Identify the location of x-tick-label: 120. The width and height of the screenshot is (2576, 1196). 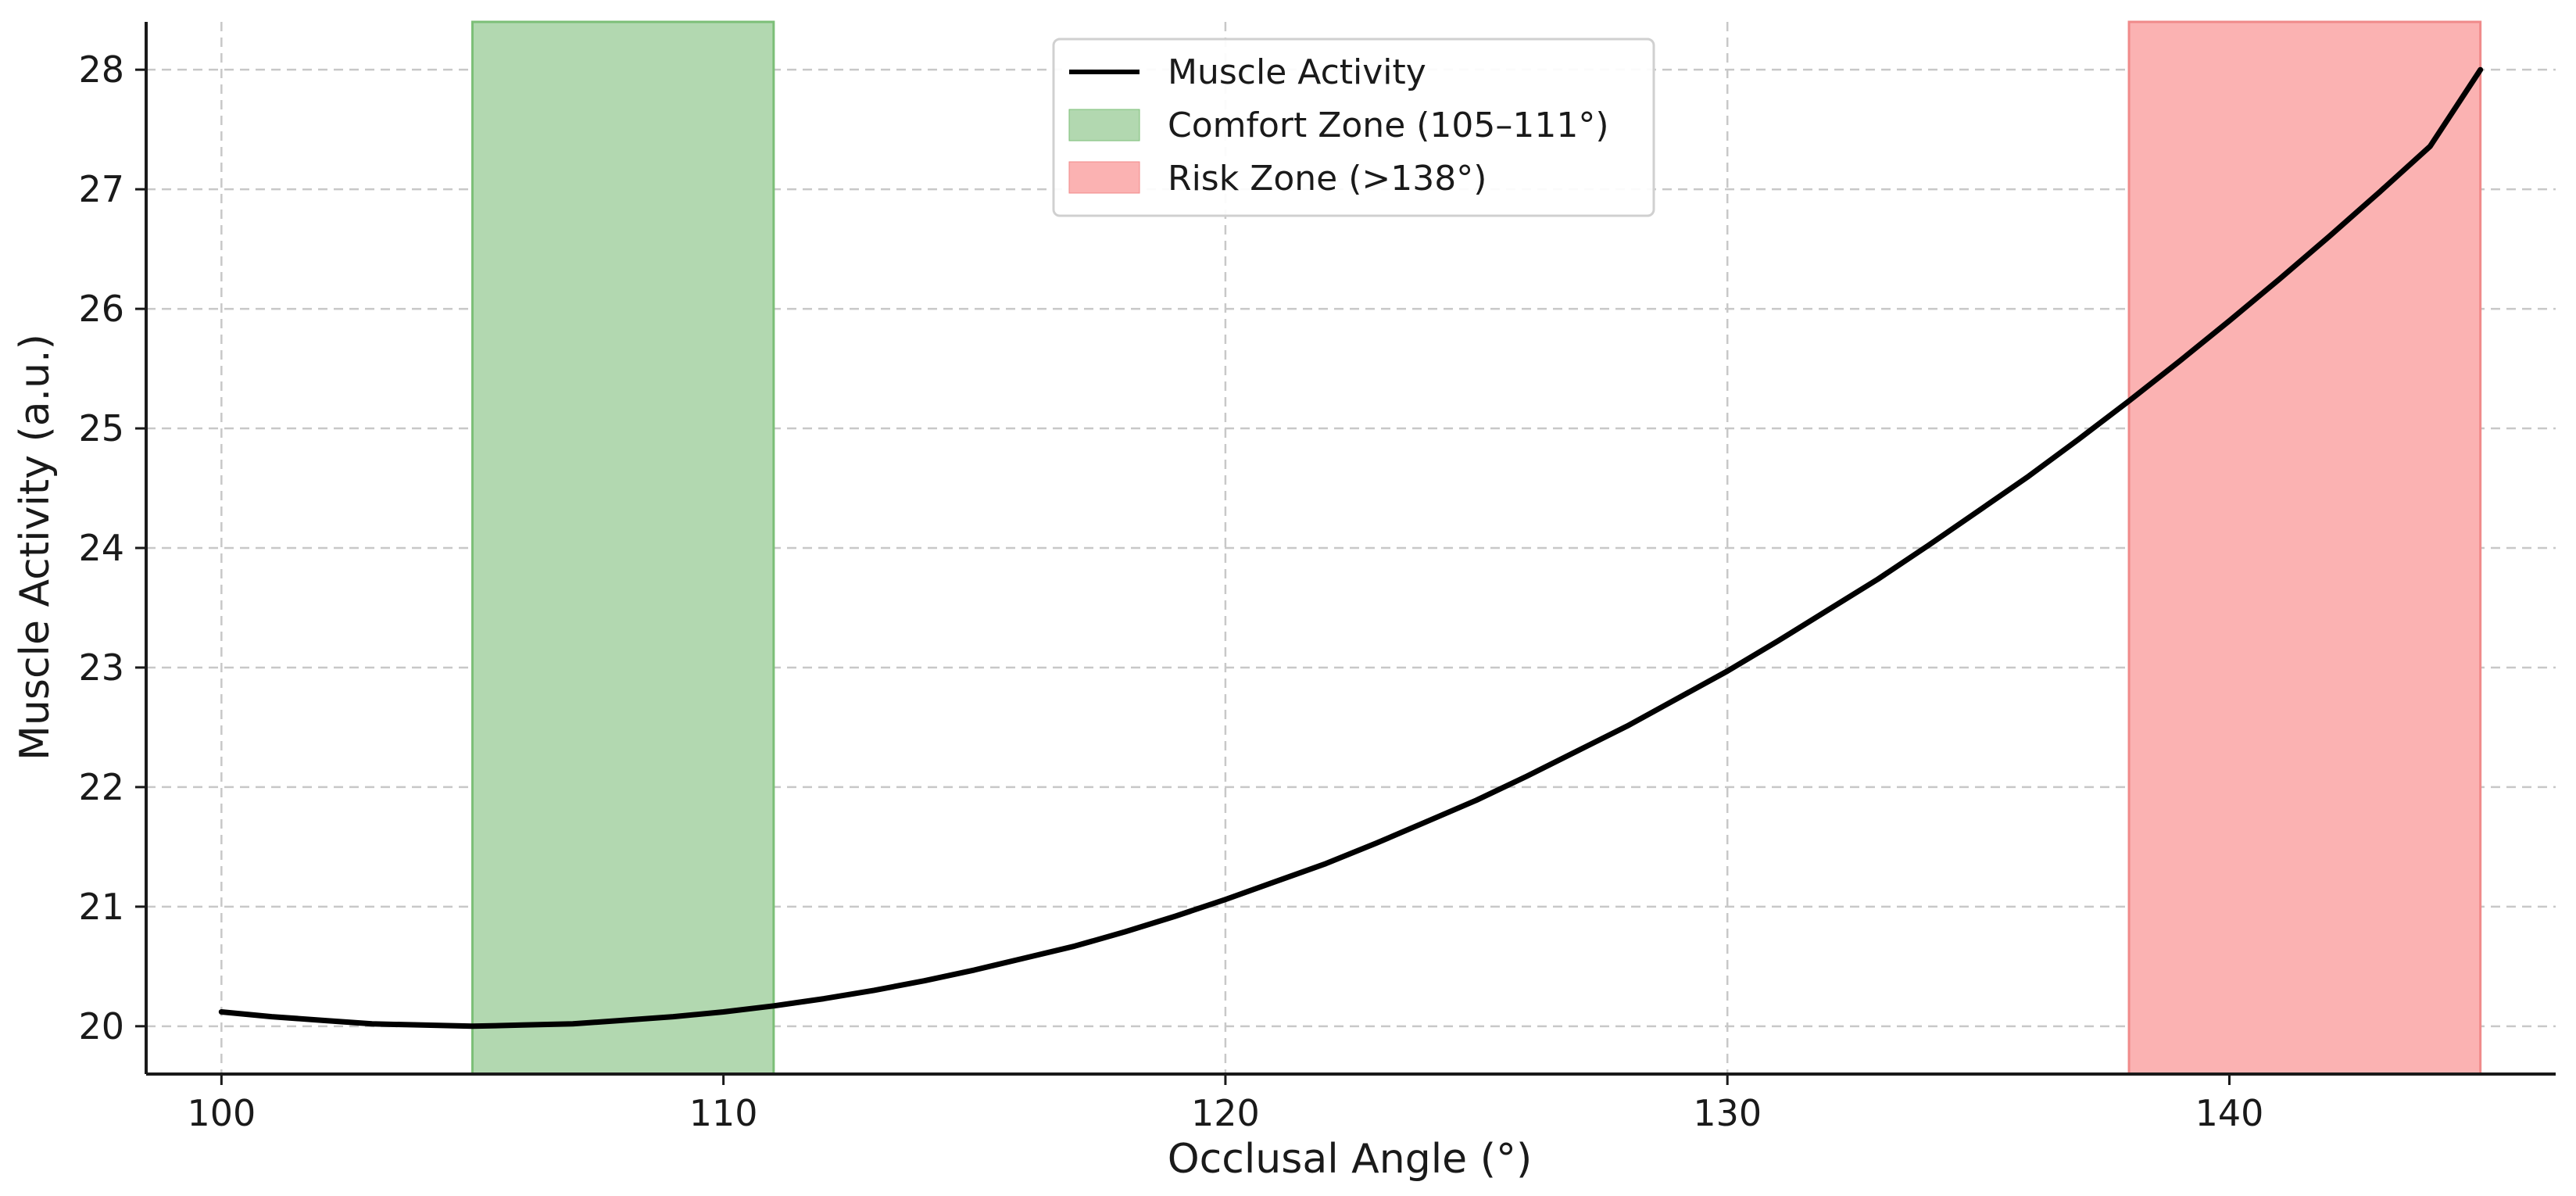
(1225, 1113).